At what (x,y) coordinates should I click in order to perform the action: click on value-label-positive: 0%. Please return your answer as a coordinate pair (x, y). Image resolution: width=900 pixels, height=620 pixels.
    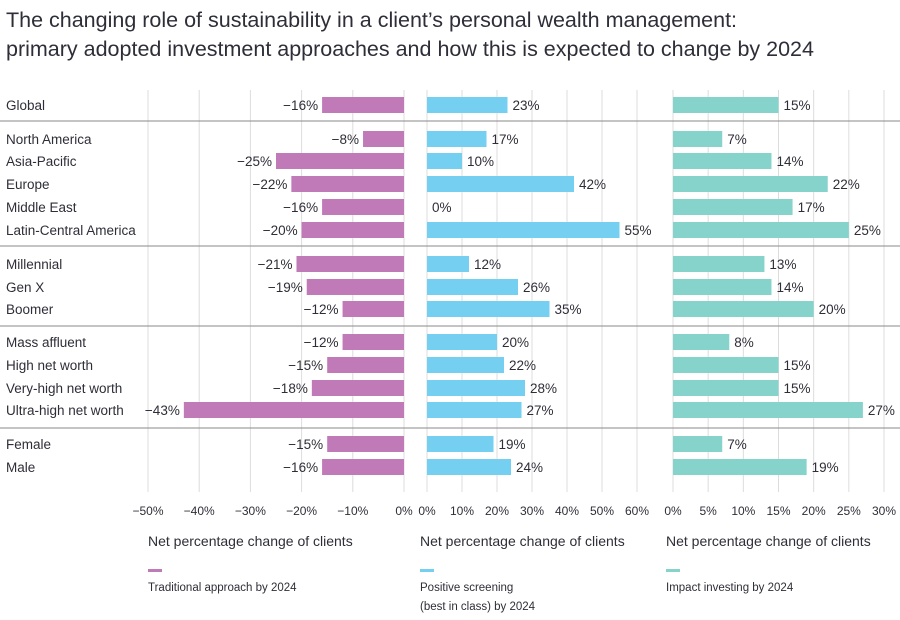
    Looking at the image, I should click on (442, 207).